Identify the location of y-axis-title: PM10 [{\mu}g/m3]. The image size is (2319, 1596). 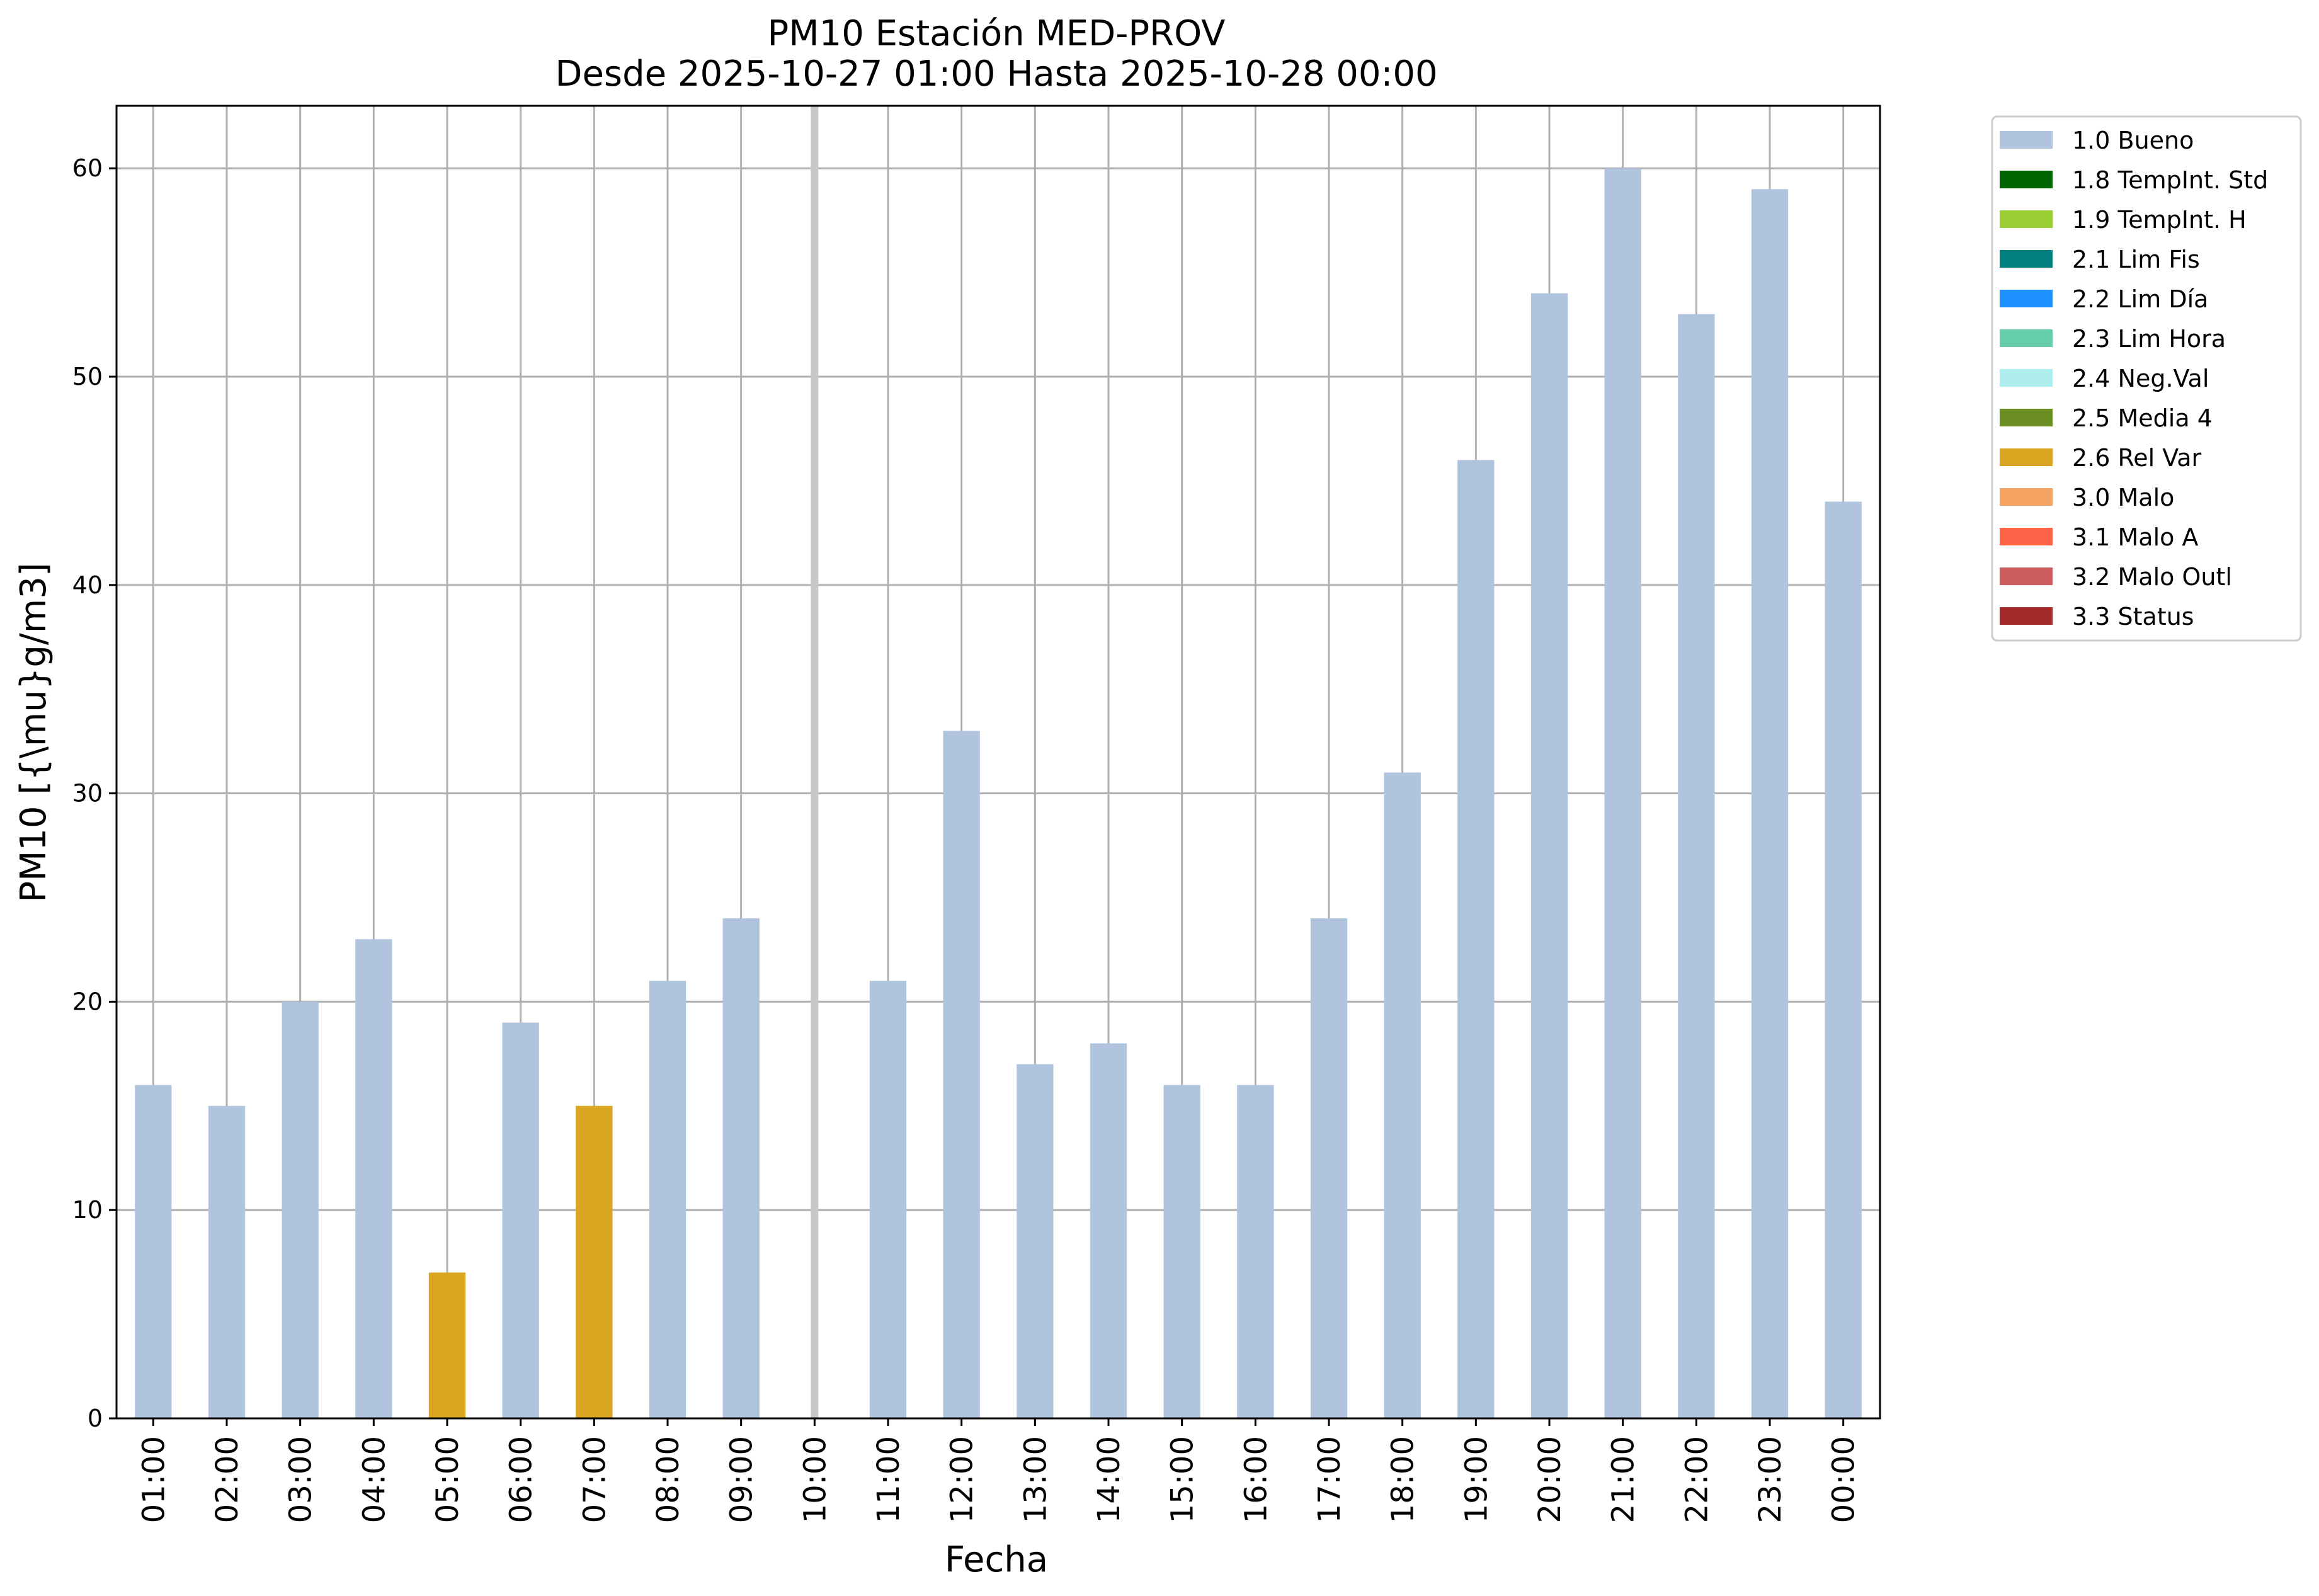
(33, 732).